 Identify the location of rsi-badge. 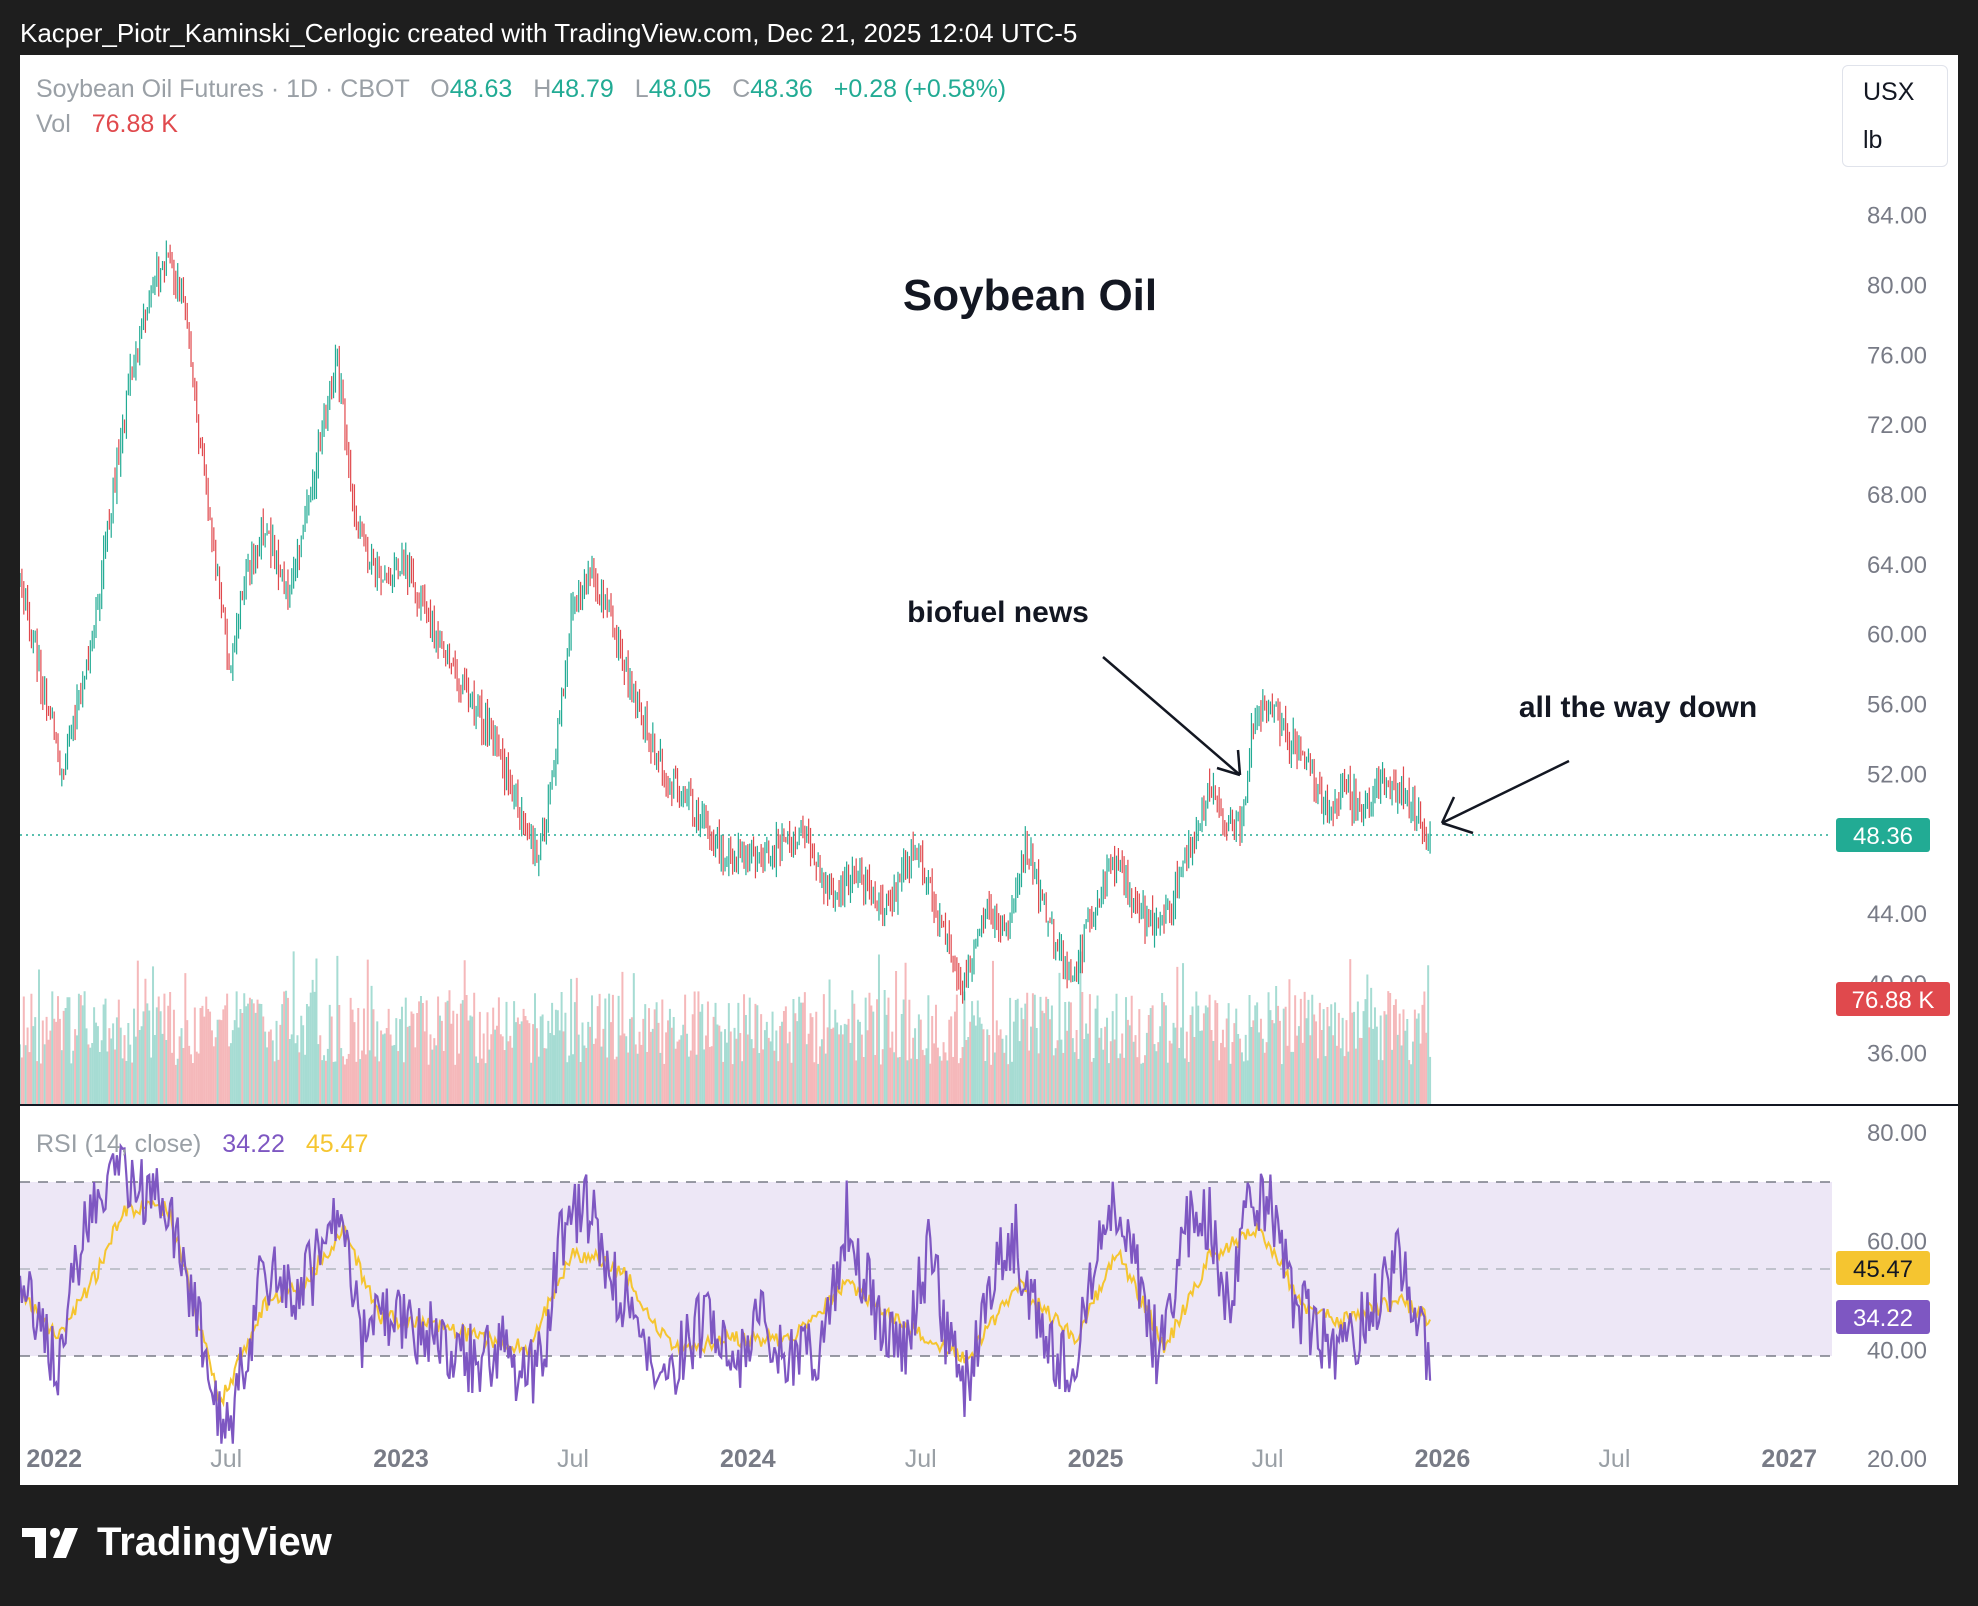
(1883, 1317).